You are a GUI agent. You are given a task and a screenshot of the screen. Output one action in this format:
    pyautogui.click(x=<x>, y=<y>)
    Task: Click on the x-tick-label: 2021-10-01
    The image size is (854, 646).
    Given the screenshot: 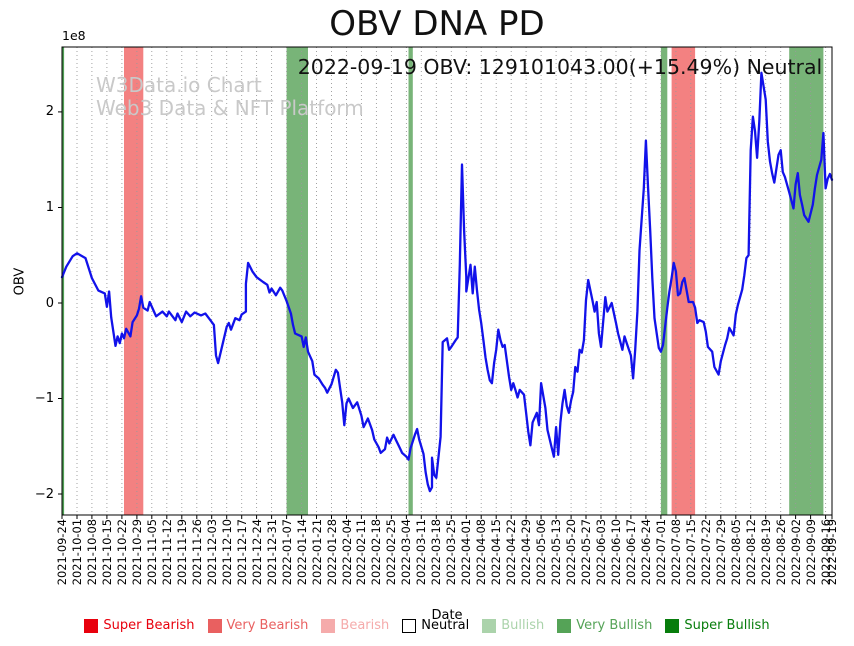 What is the action you would take?
    pyautogui.click(x=77, y=552)
    